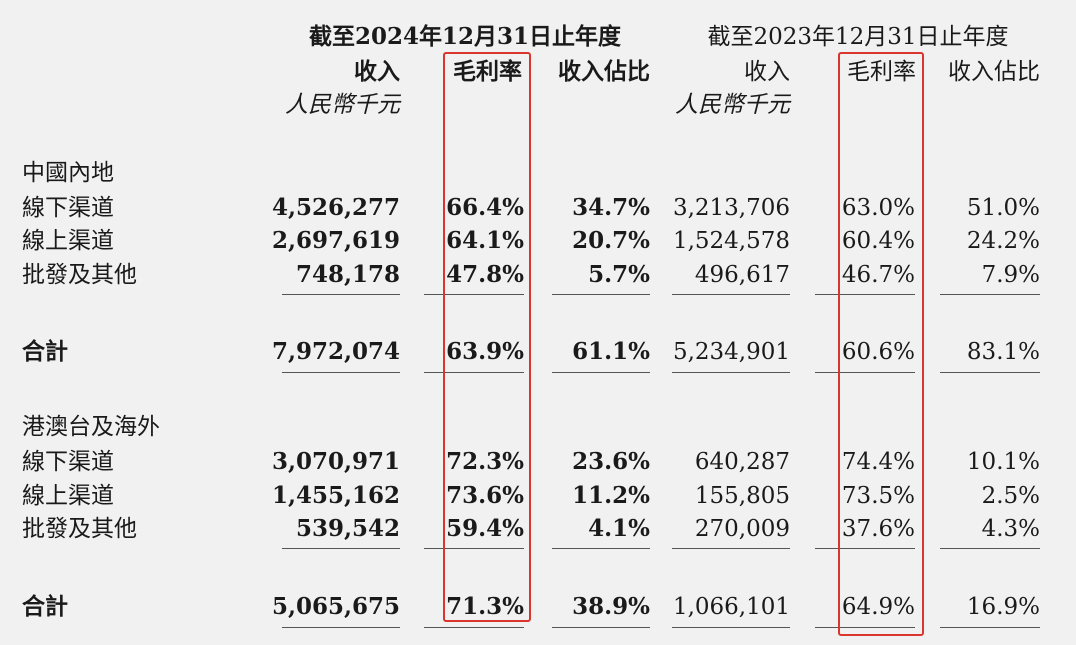 Image resolution: width=1076 pixels, height=645 pixels. Describe the element at coordinates (1003, 241) in the screenshot. I see `revenue-share-2023-cell: 24.2%` at that location.